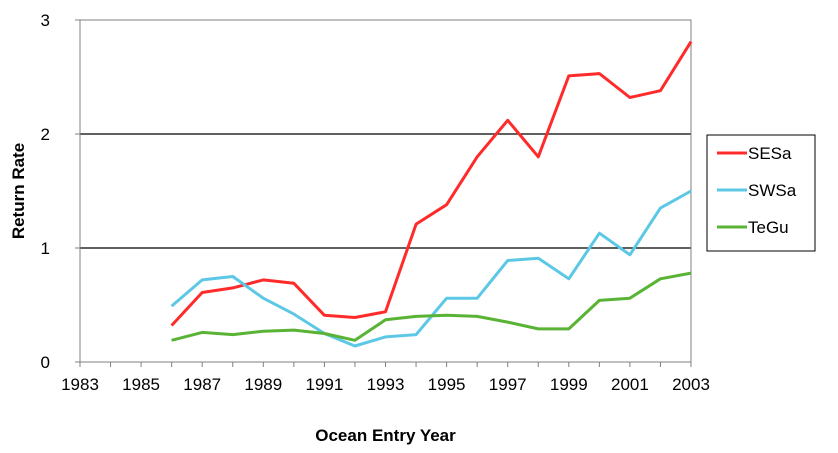  Describe the element at coordinates (45, 362) in the screenshot. I see `y-tick-label: 0` at that location.